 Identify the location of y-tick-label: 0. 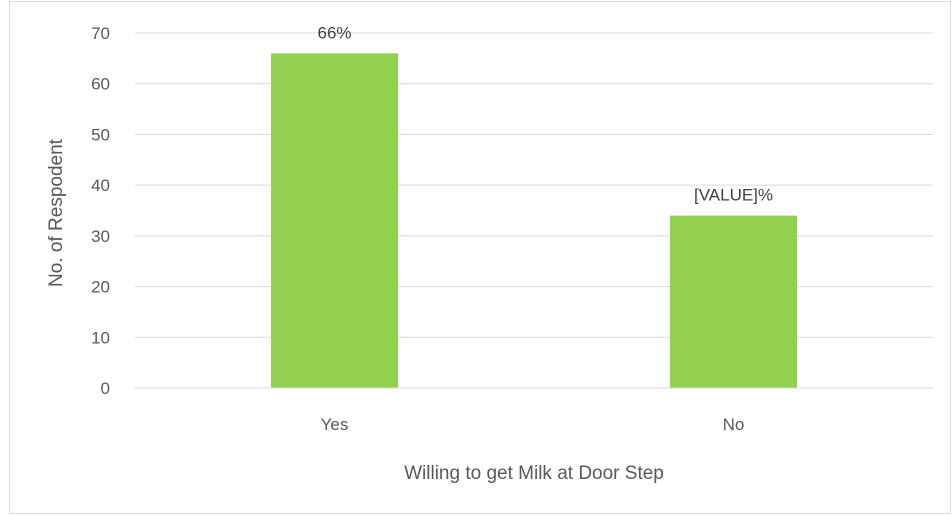
(105, 388).